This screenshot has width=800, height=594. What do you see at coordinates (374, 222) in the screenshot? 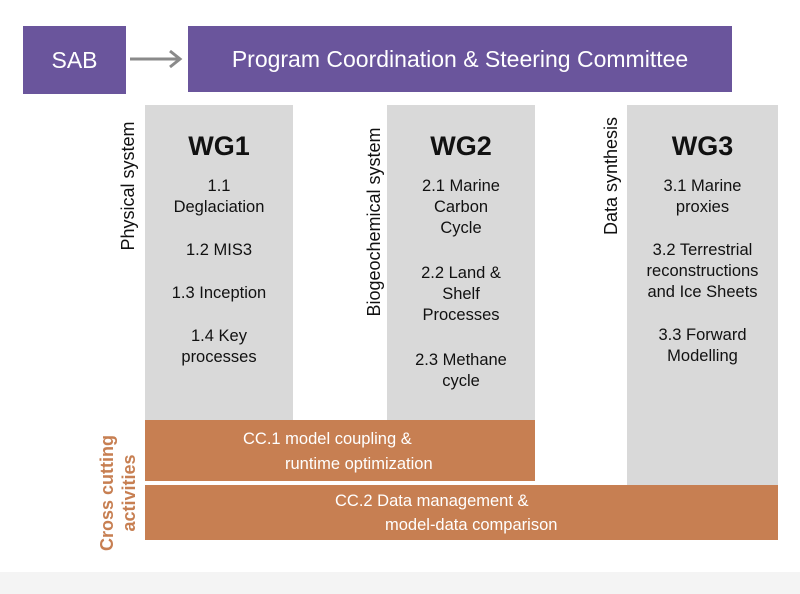
I see `biogeochemical-system-label: Biogeochemical system` at bounding box center [374, 222].